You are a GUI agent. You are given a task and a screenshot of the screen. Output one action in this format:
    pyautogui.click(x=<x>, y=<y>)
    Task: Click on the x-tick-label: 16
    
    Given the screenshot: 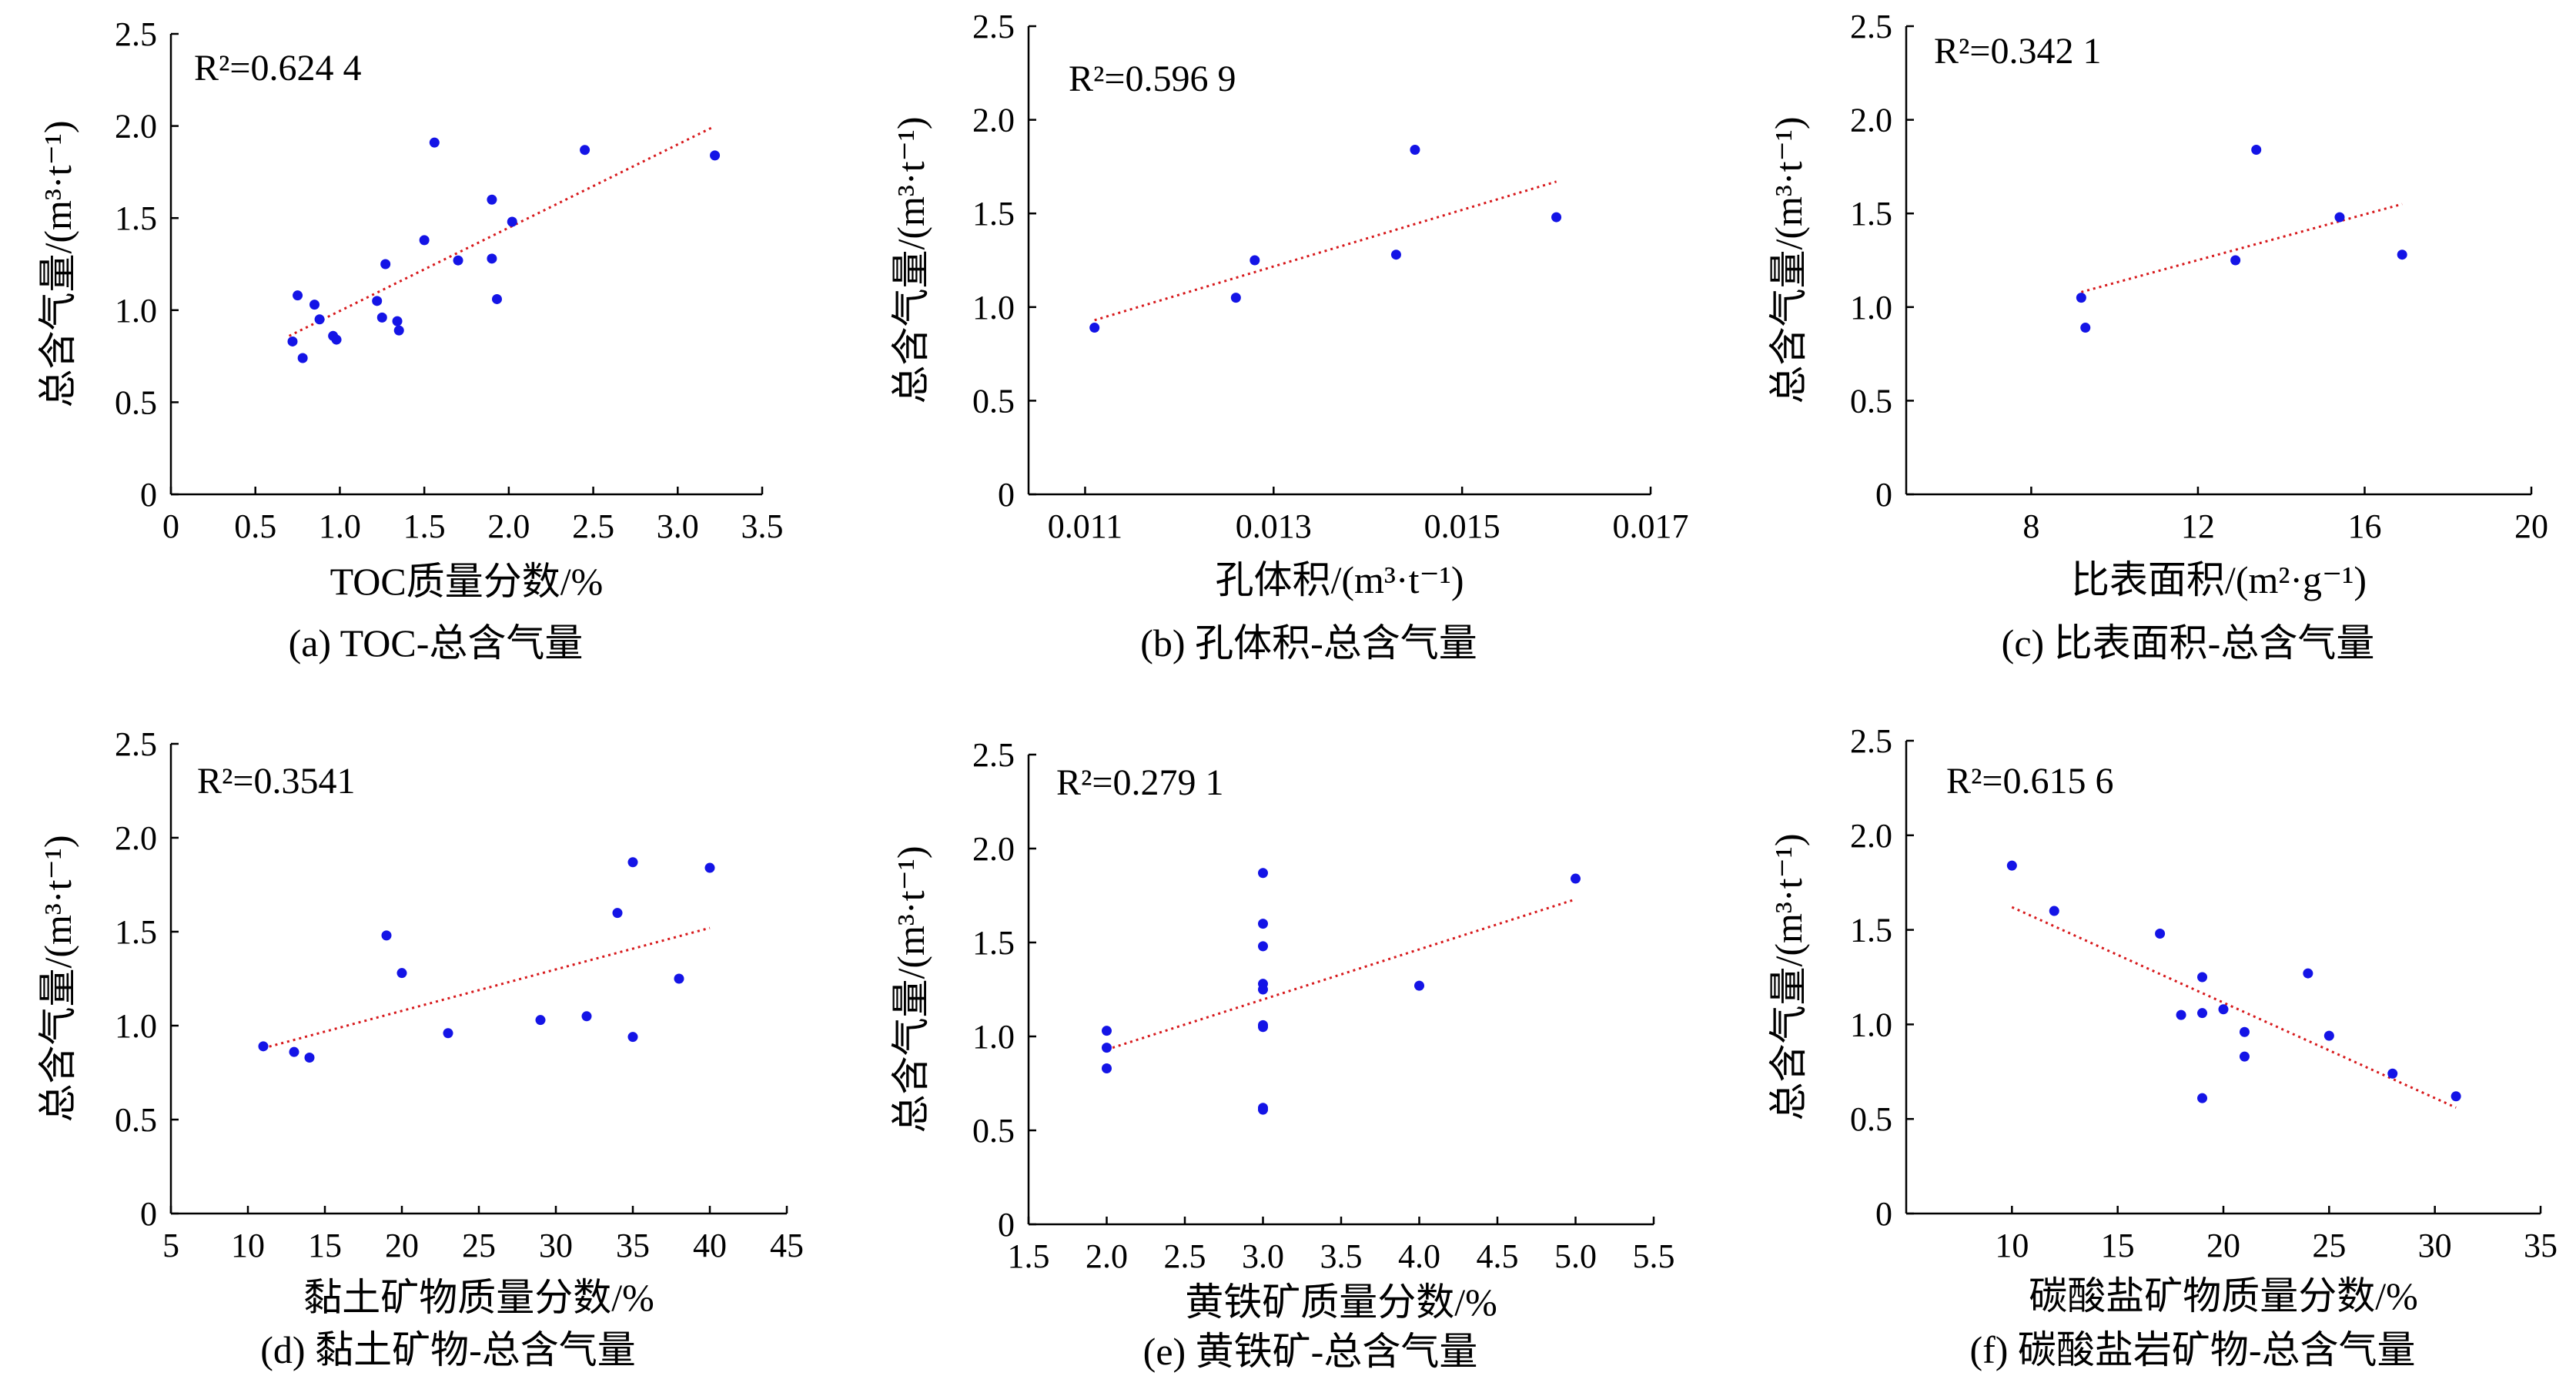 What is the action you would take?
    pyautogui.click(x=2364, y=526)
    